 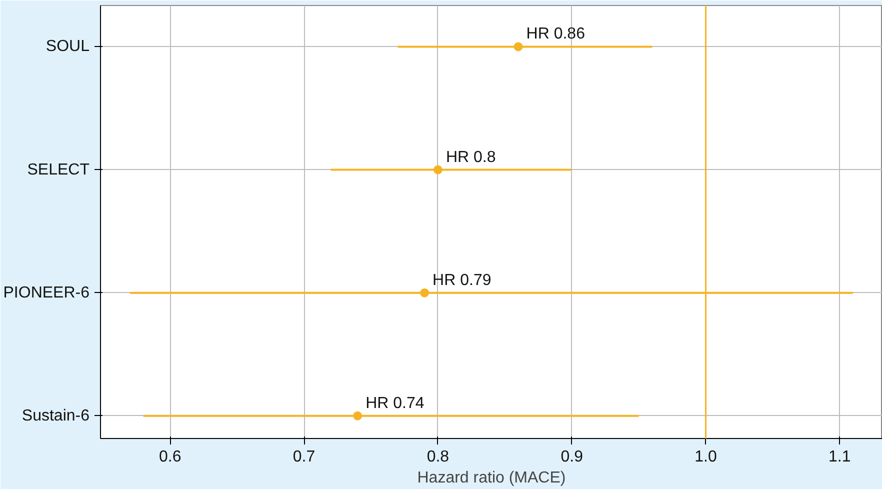 What do you see at coordinates (556, 34) in the screenshot?
I see `data-label: HR 0.86` at bounding box center [556, 34].